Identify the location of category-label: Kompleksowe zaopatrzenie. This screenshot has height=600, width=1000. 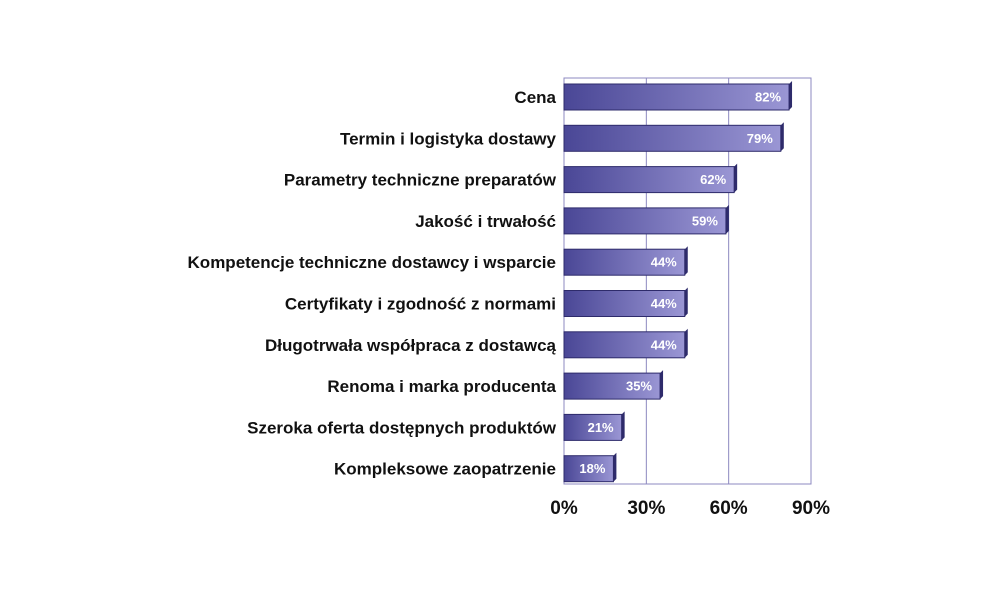
(445, 469).